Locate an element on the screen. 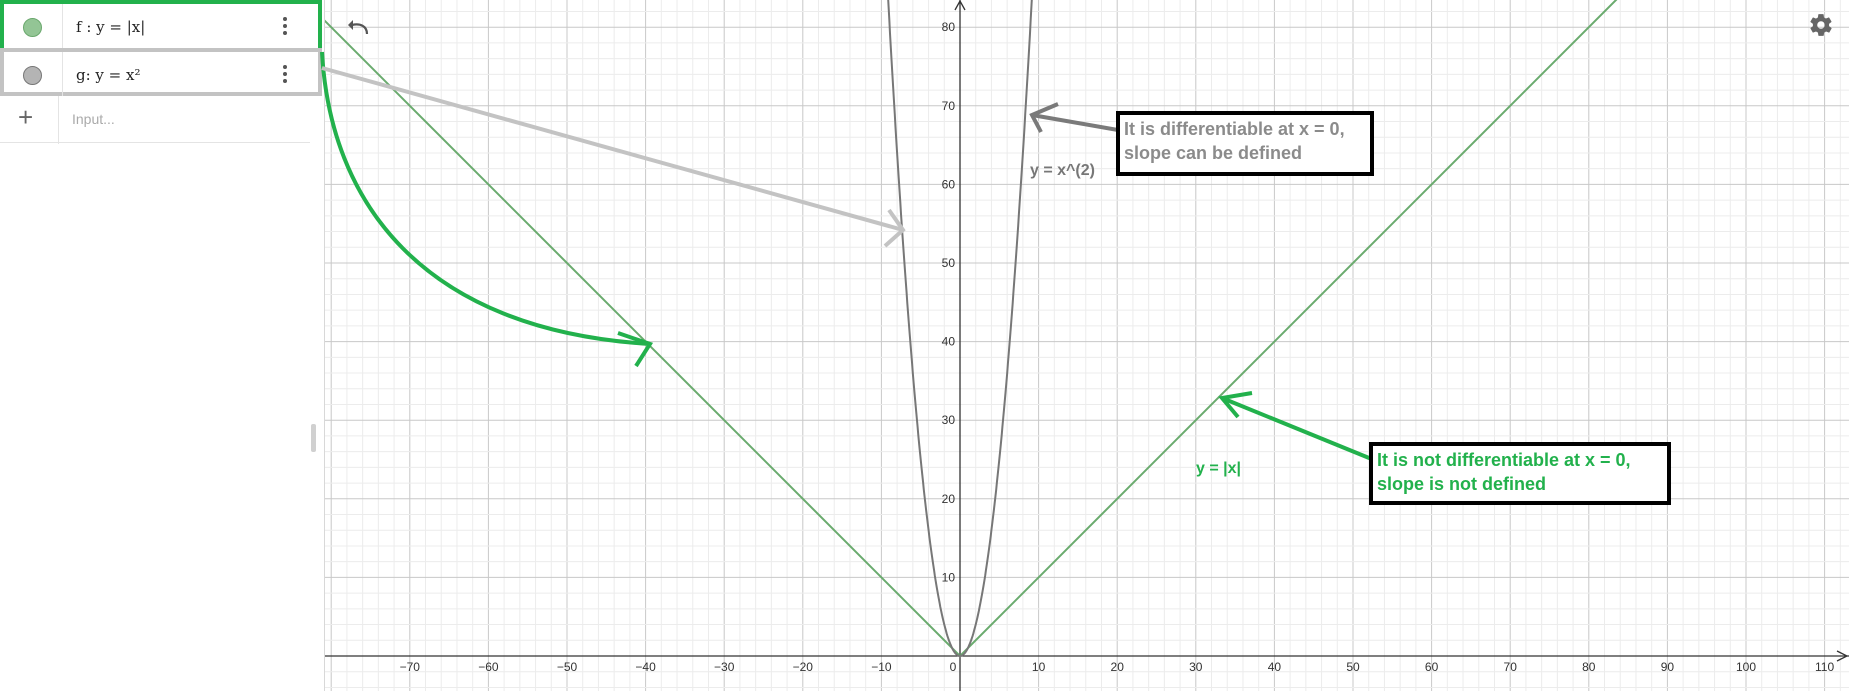  x-tick-label: 80 is located at coordinates (1589, 667).